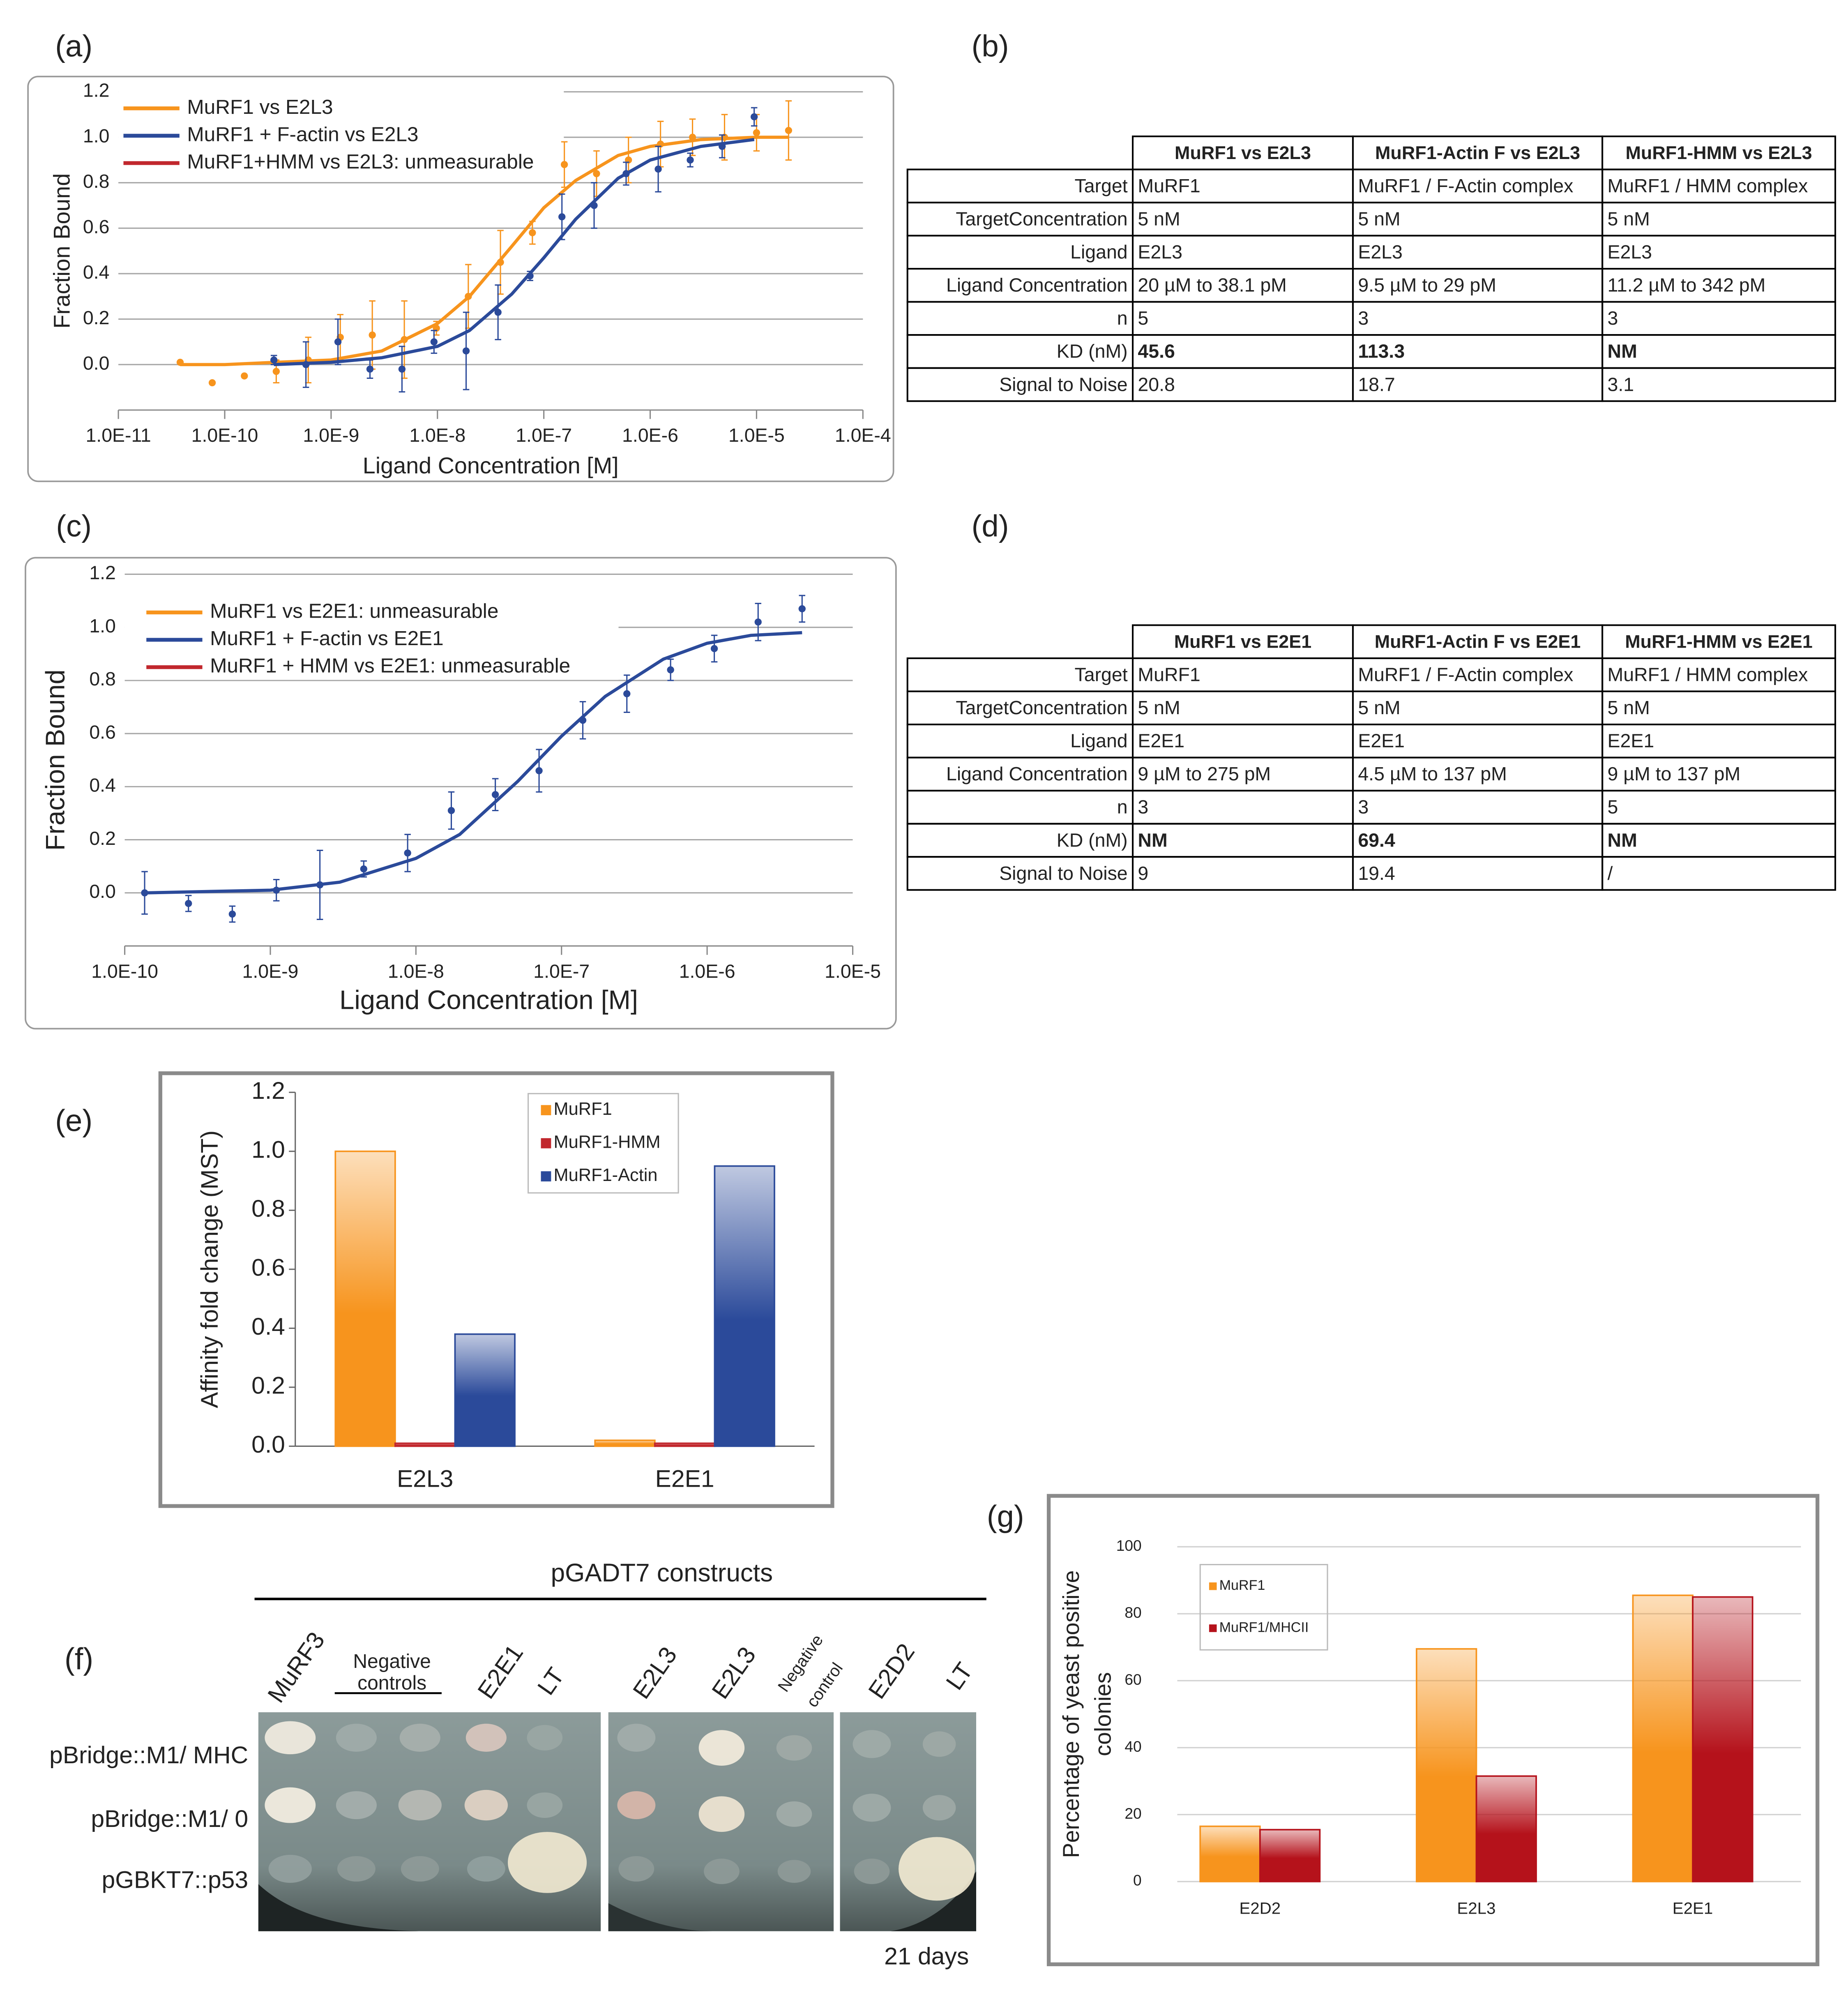 This screenshot has width=1848, height=1995. Describe the element at coordinates (103, 892) in the screenshot. I see `y-tick-label: 0.0` at that location.